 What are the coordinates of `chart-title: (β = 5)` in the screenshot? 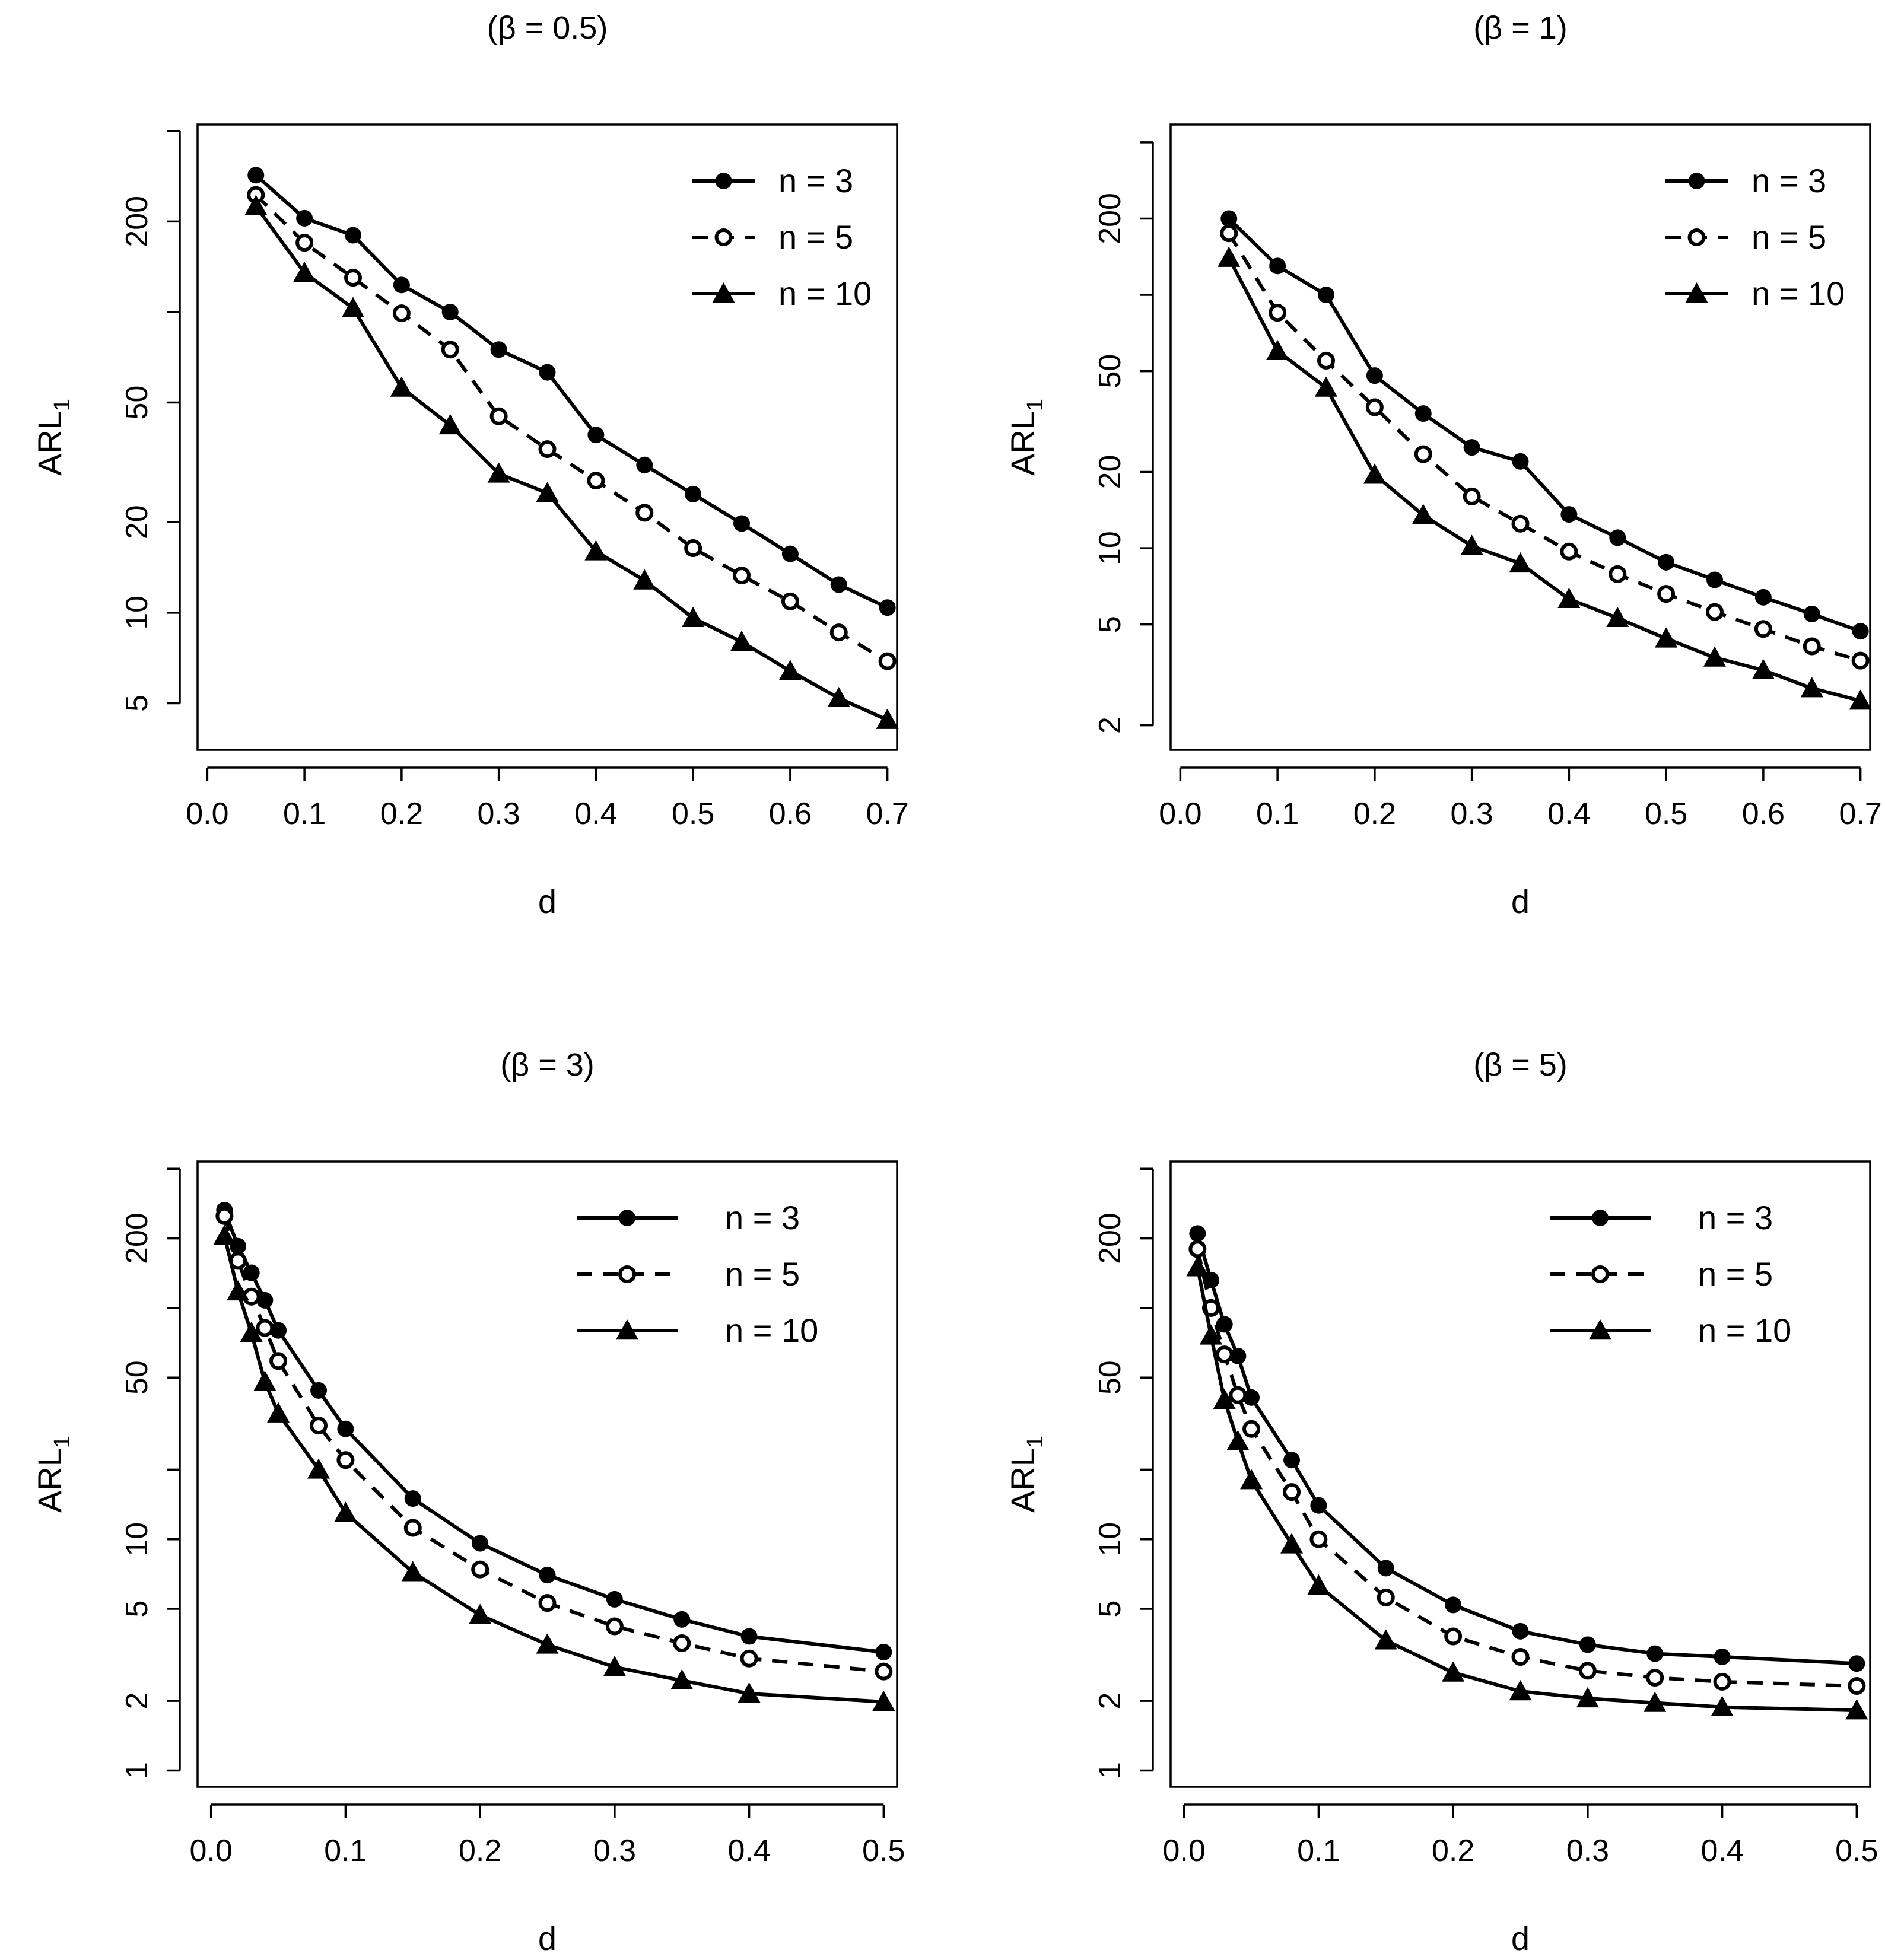 It's located at (1520, 1065).